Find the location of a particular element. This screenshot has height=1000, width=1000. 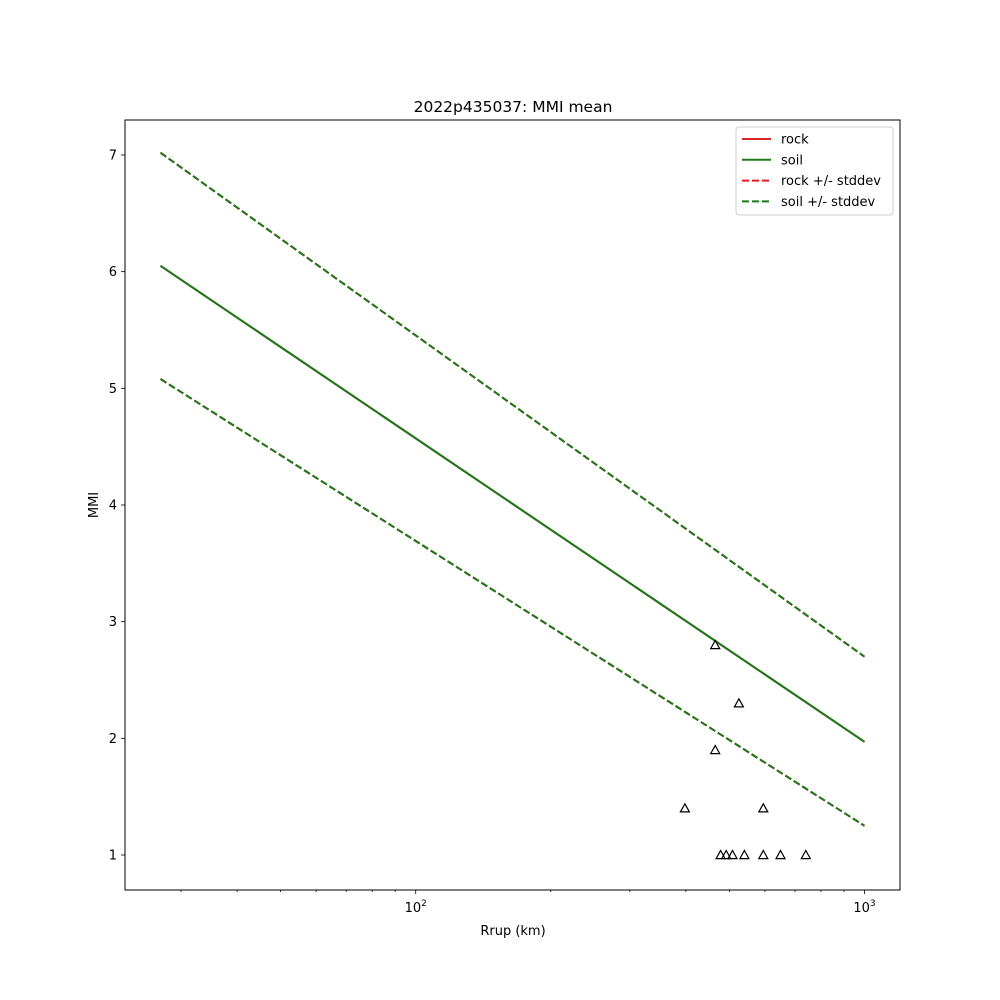

legend-label: rock is located at coordinates (795, 140).